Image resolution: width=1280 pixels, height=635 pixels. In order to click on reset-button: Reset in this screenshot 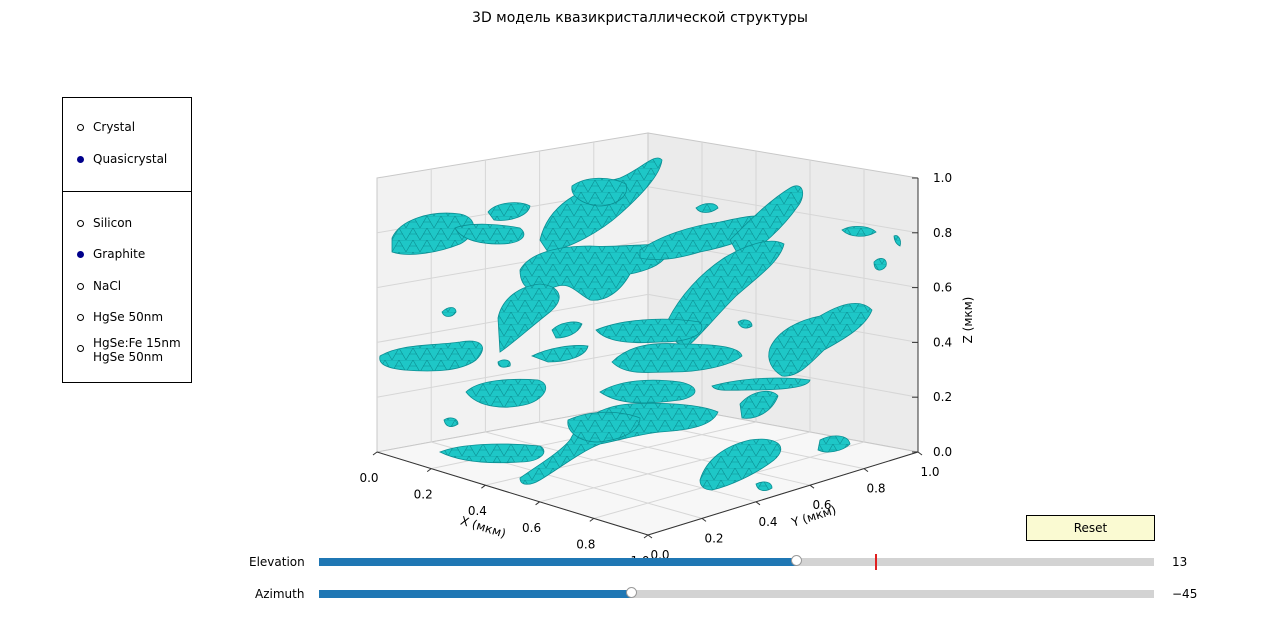, I will do `click(1090, 528)`.